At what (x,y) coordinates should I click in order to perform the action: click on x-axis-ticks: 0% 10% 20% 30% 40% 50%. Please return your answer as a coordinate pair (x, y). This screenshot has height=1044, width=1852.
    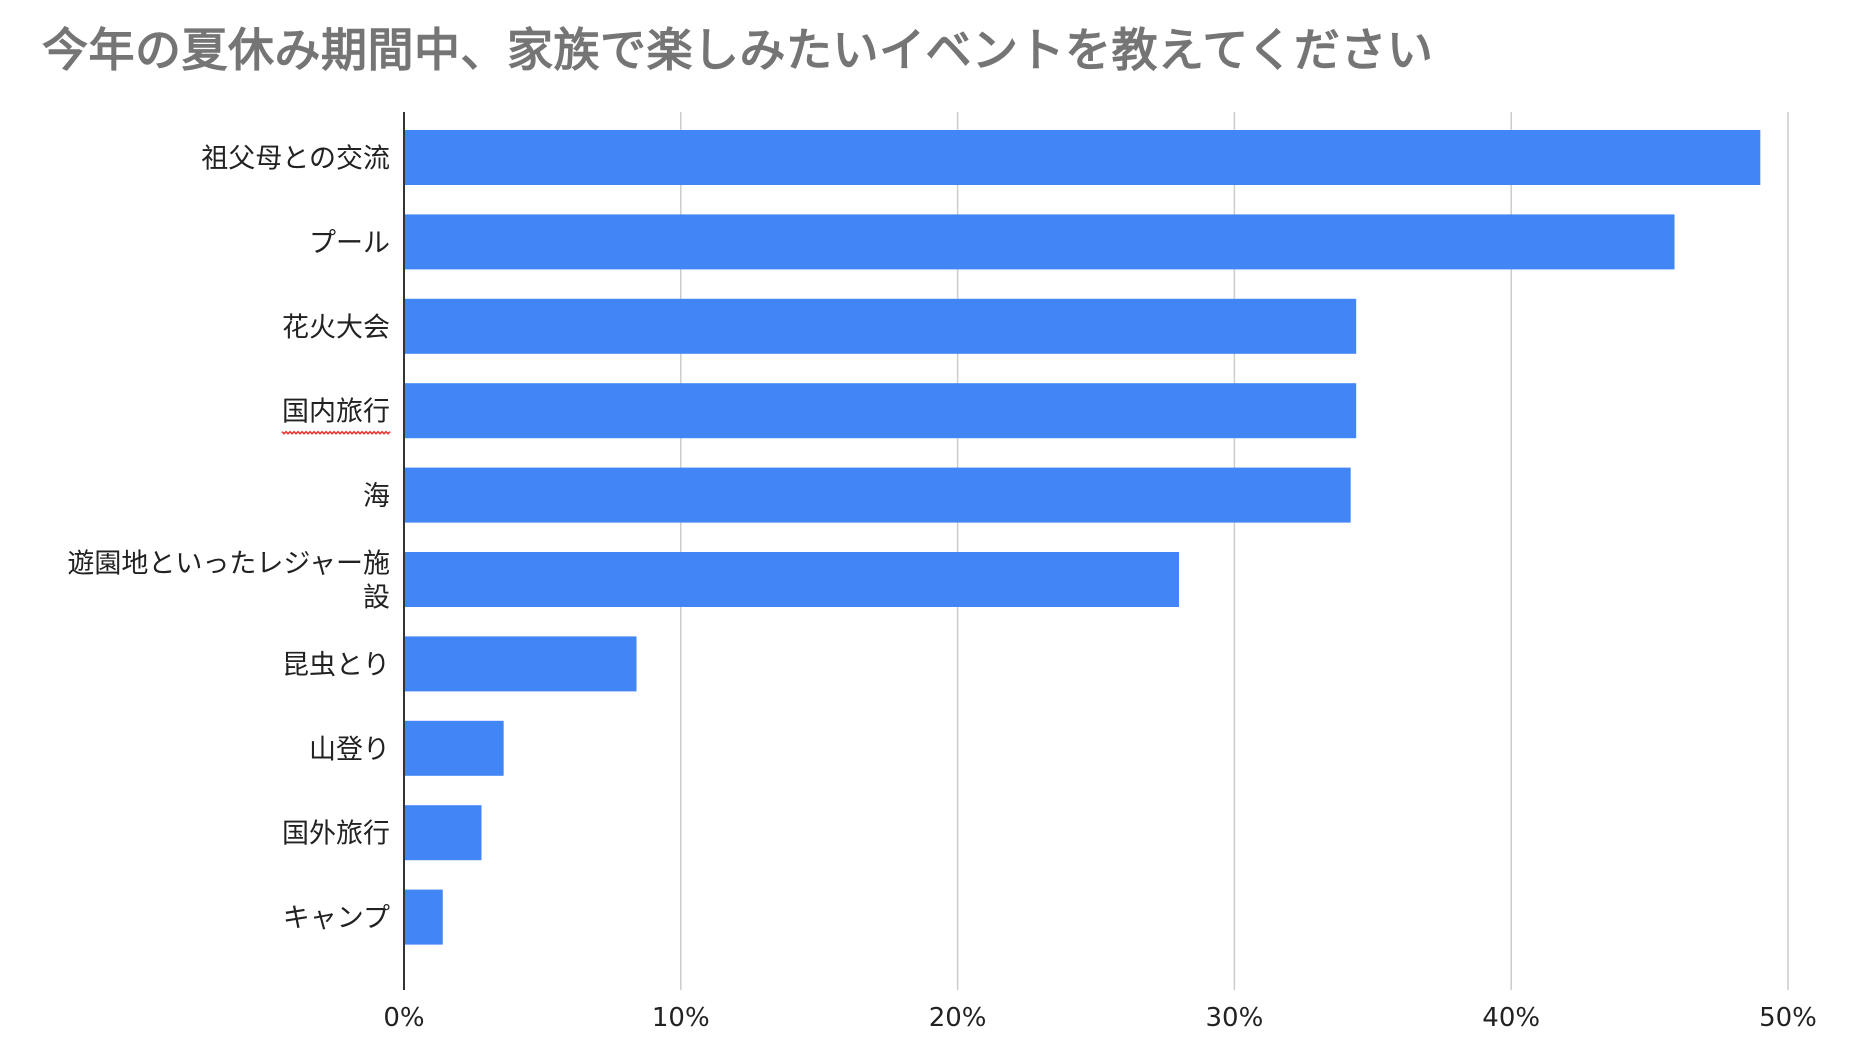
    Looking at the image, I should click on (1100, 1018).